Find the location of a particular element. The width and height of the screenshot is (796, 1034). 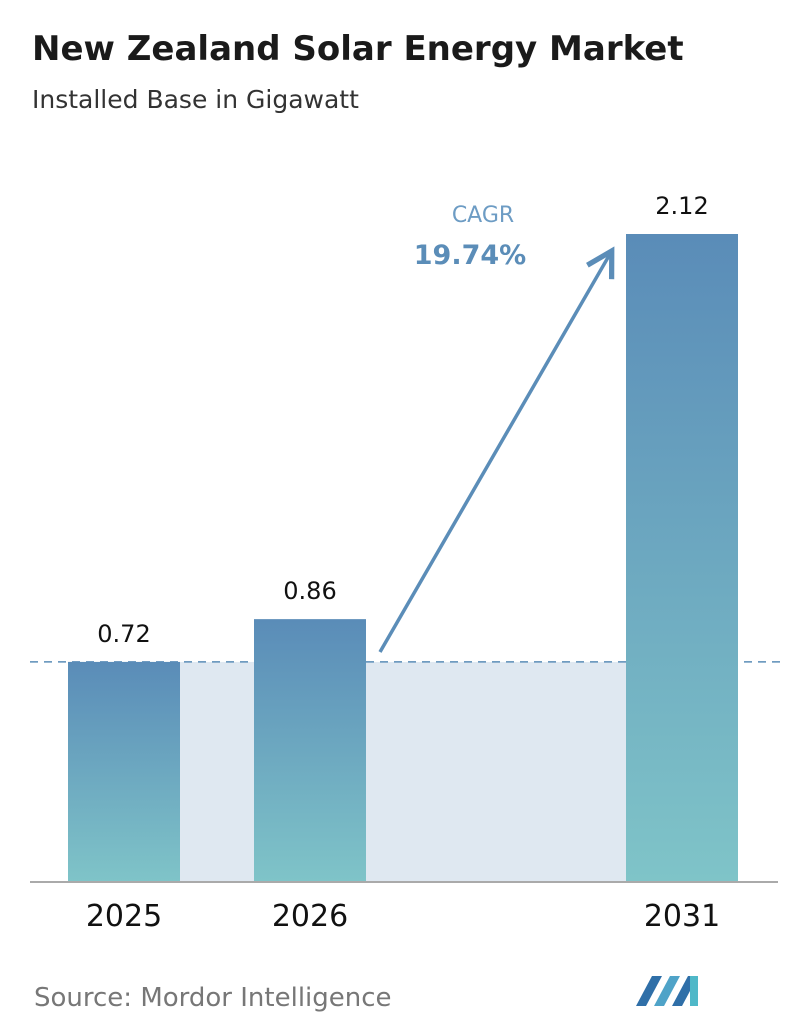

x-tick-label: 2026 is located at coordinates (310, 916).